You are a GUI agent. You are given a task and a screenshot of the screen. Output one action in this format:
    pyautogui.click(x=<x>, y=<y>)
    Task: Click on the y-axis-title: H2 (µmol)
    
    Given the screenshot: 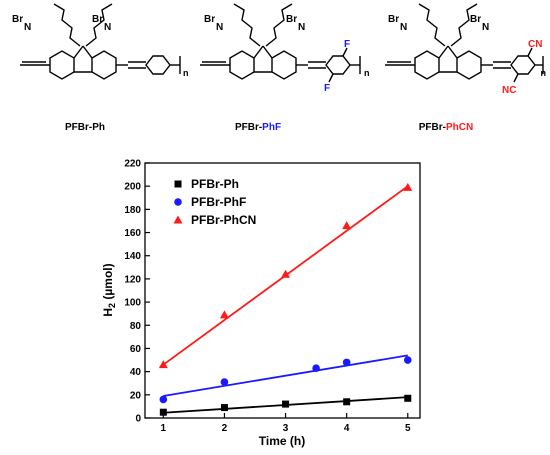 What is the action you would take?
    pyautogui.click(x=109, y=289)
    